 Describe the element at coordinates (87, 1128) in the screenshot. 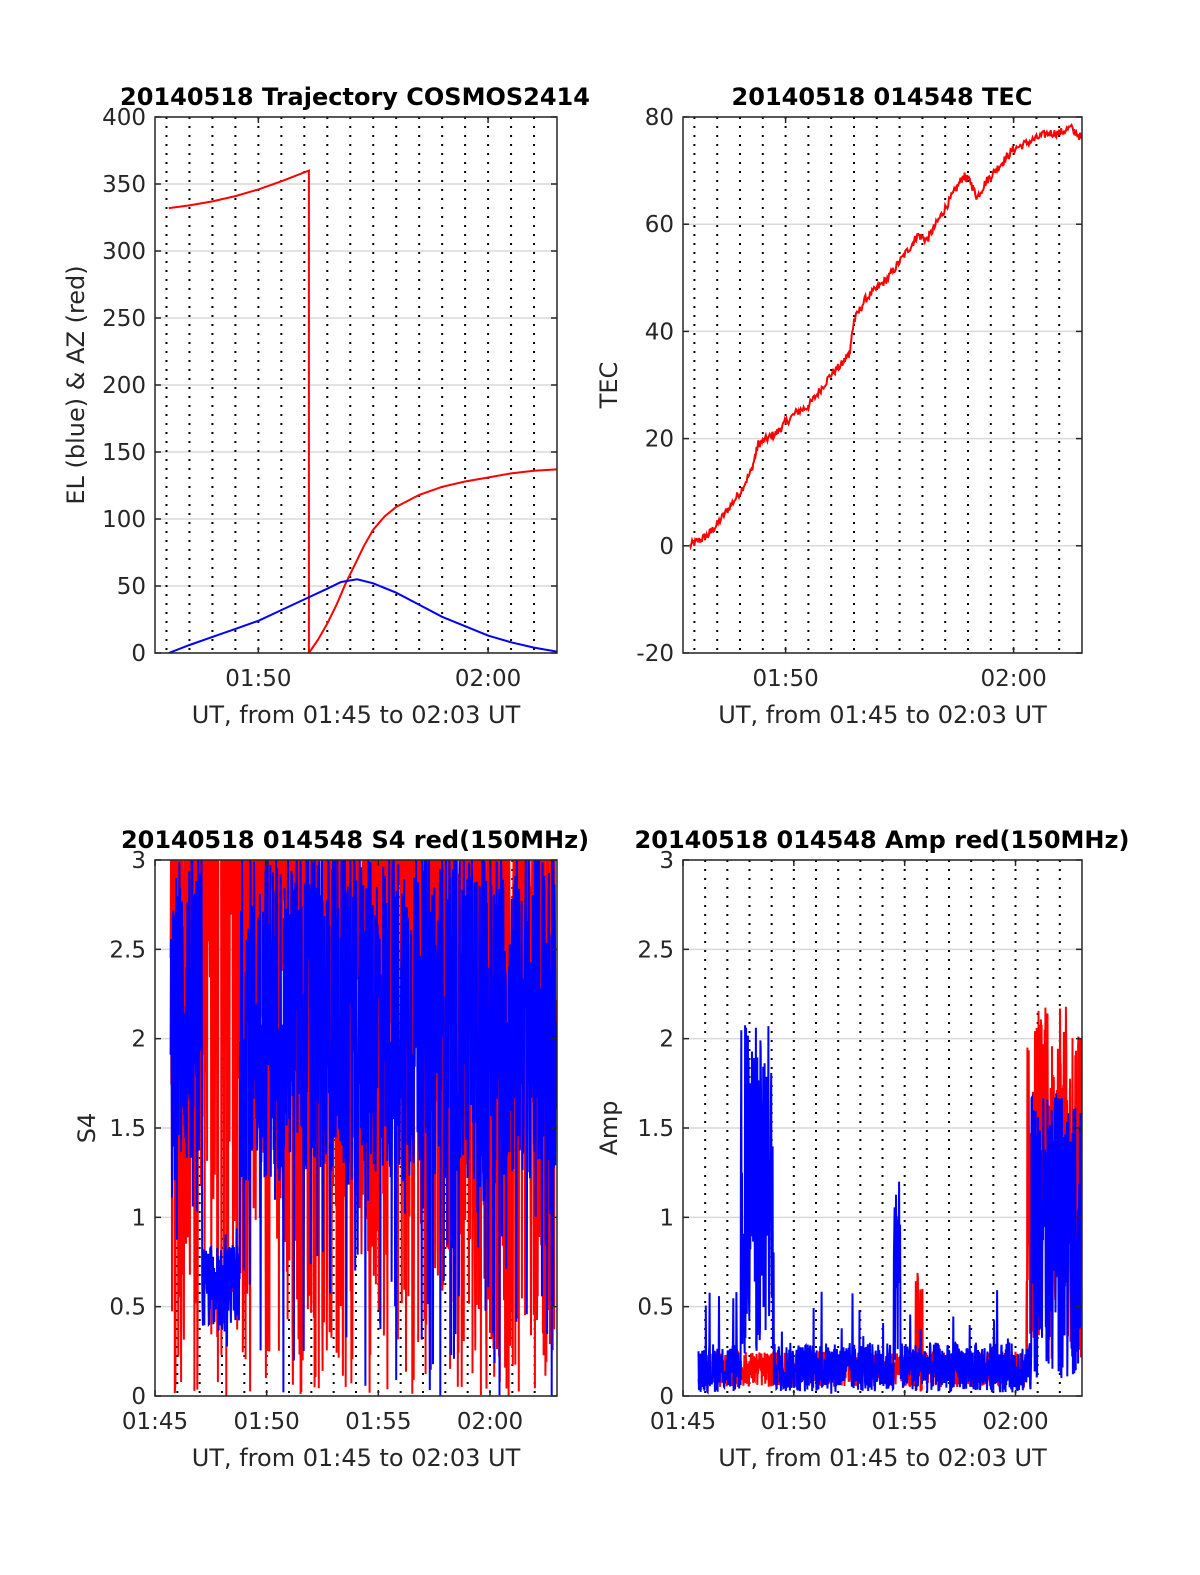

I see `y-axis-label: S4` at that location.